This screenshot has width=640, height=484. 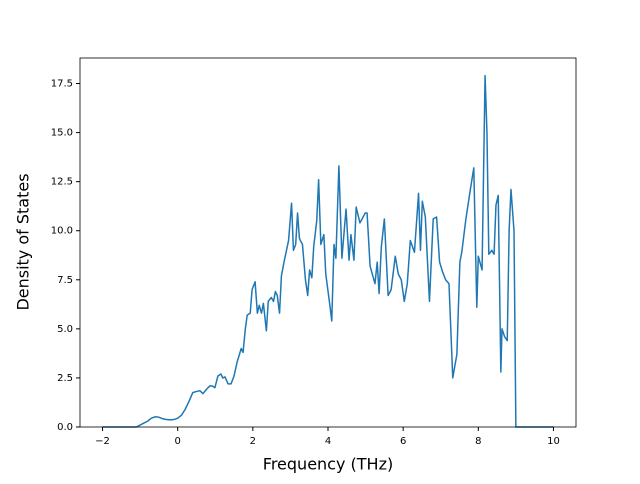 What do you see at coordinates (62, 84) in the screenshot?
I see `y-tick-label: 17.5` at bounding box center [62, 84].